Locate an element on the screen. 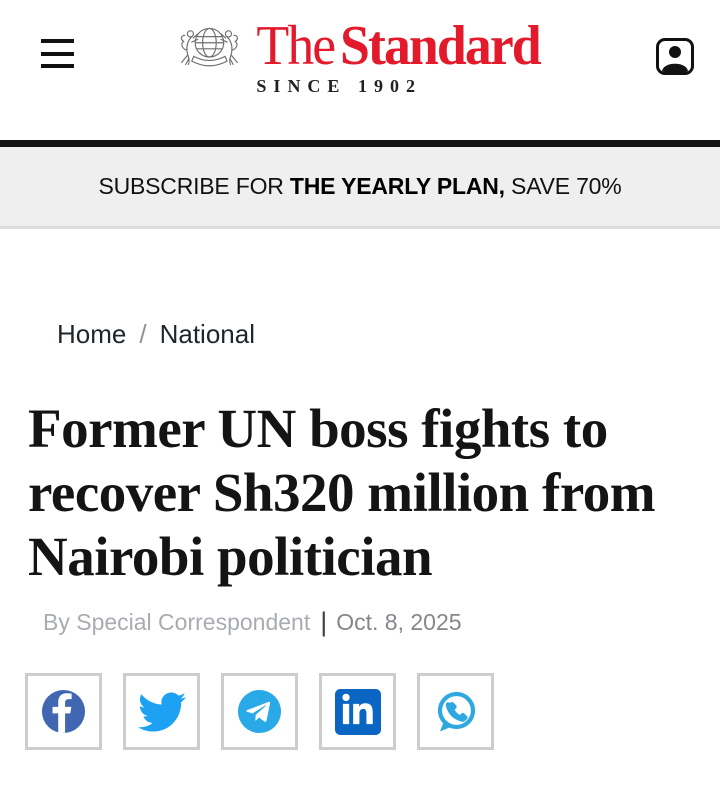 The width and height of the screenshot is (720, 808). share-whatsapp-button is located at coordinates (455, 711).